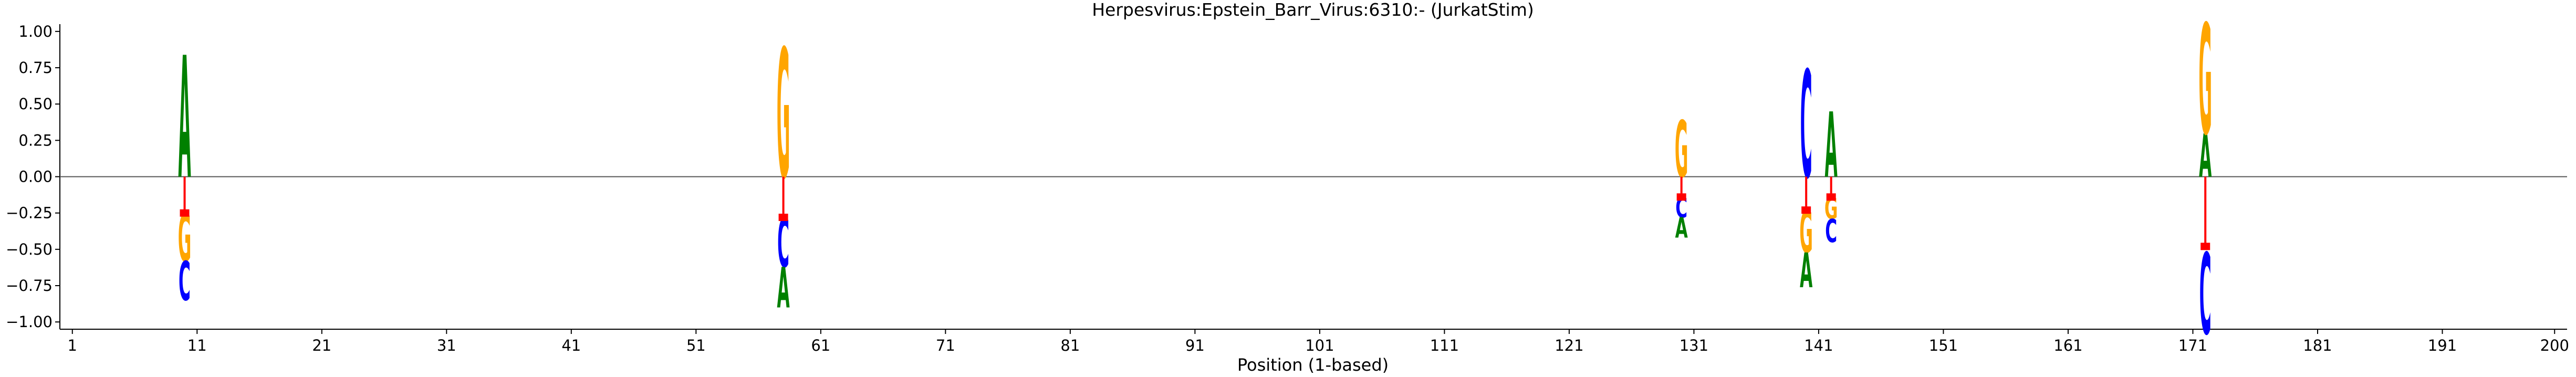 This screenshot has height=377, width=2576. I want to click on x-tick-label: 1, so click(72, 345).